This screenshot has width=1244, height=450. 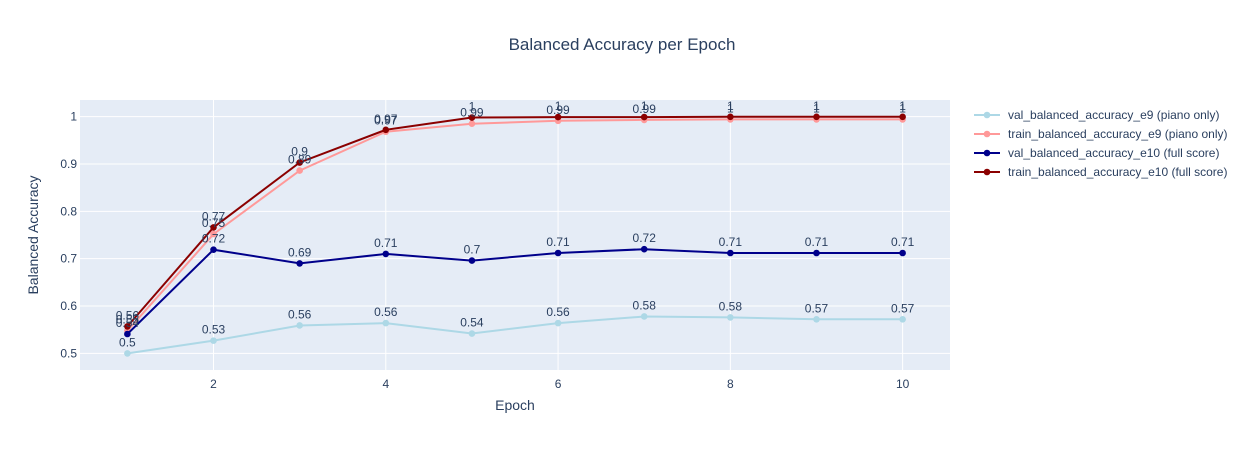 What do you see at coordinates (33, 234) in the screenshot?
I see `y-axis-title: Balanced Accuracy` at bounding box center [33, 234].